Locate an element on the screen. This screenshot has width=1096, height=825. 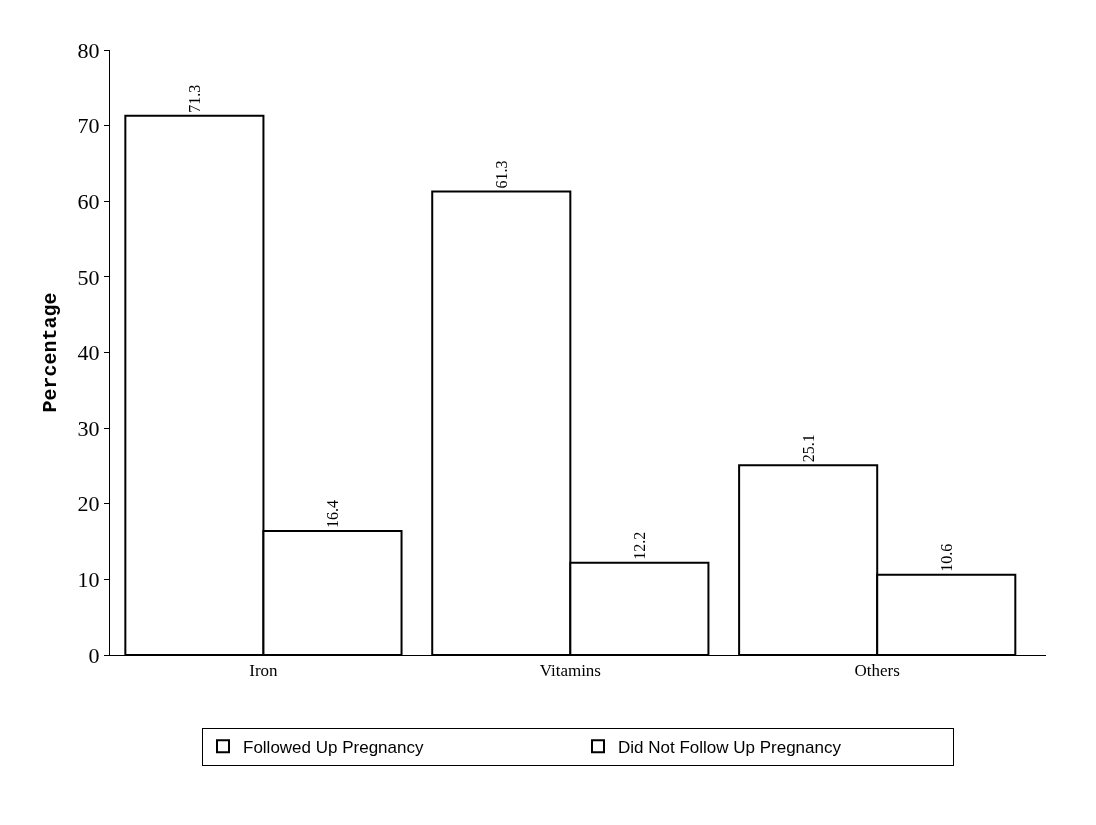
x-tick-label: Others is located at coordinates (877, 671).